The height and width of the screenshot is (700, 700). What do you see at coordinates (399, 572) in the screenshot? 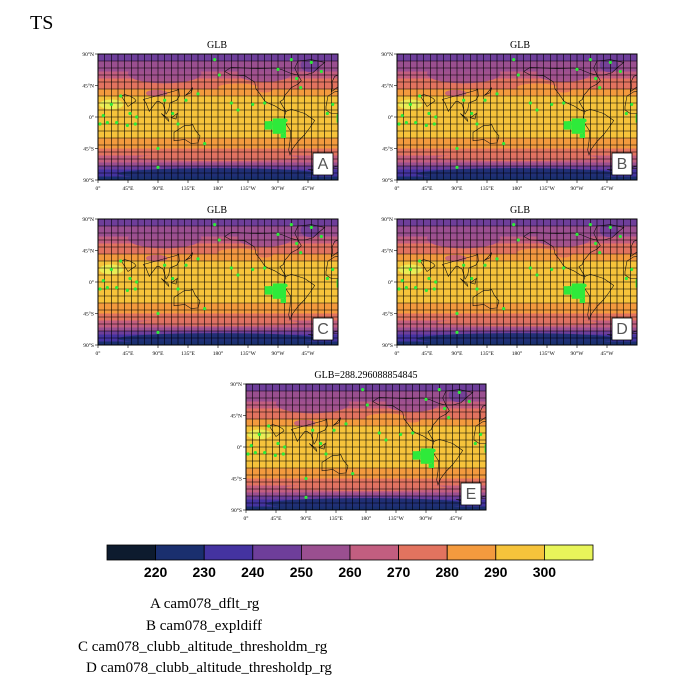
I see `colorbar-label: 270` at bounding box center [399, 572].